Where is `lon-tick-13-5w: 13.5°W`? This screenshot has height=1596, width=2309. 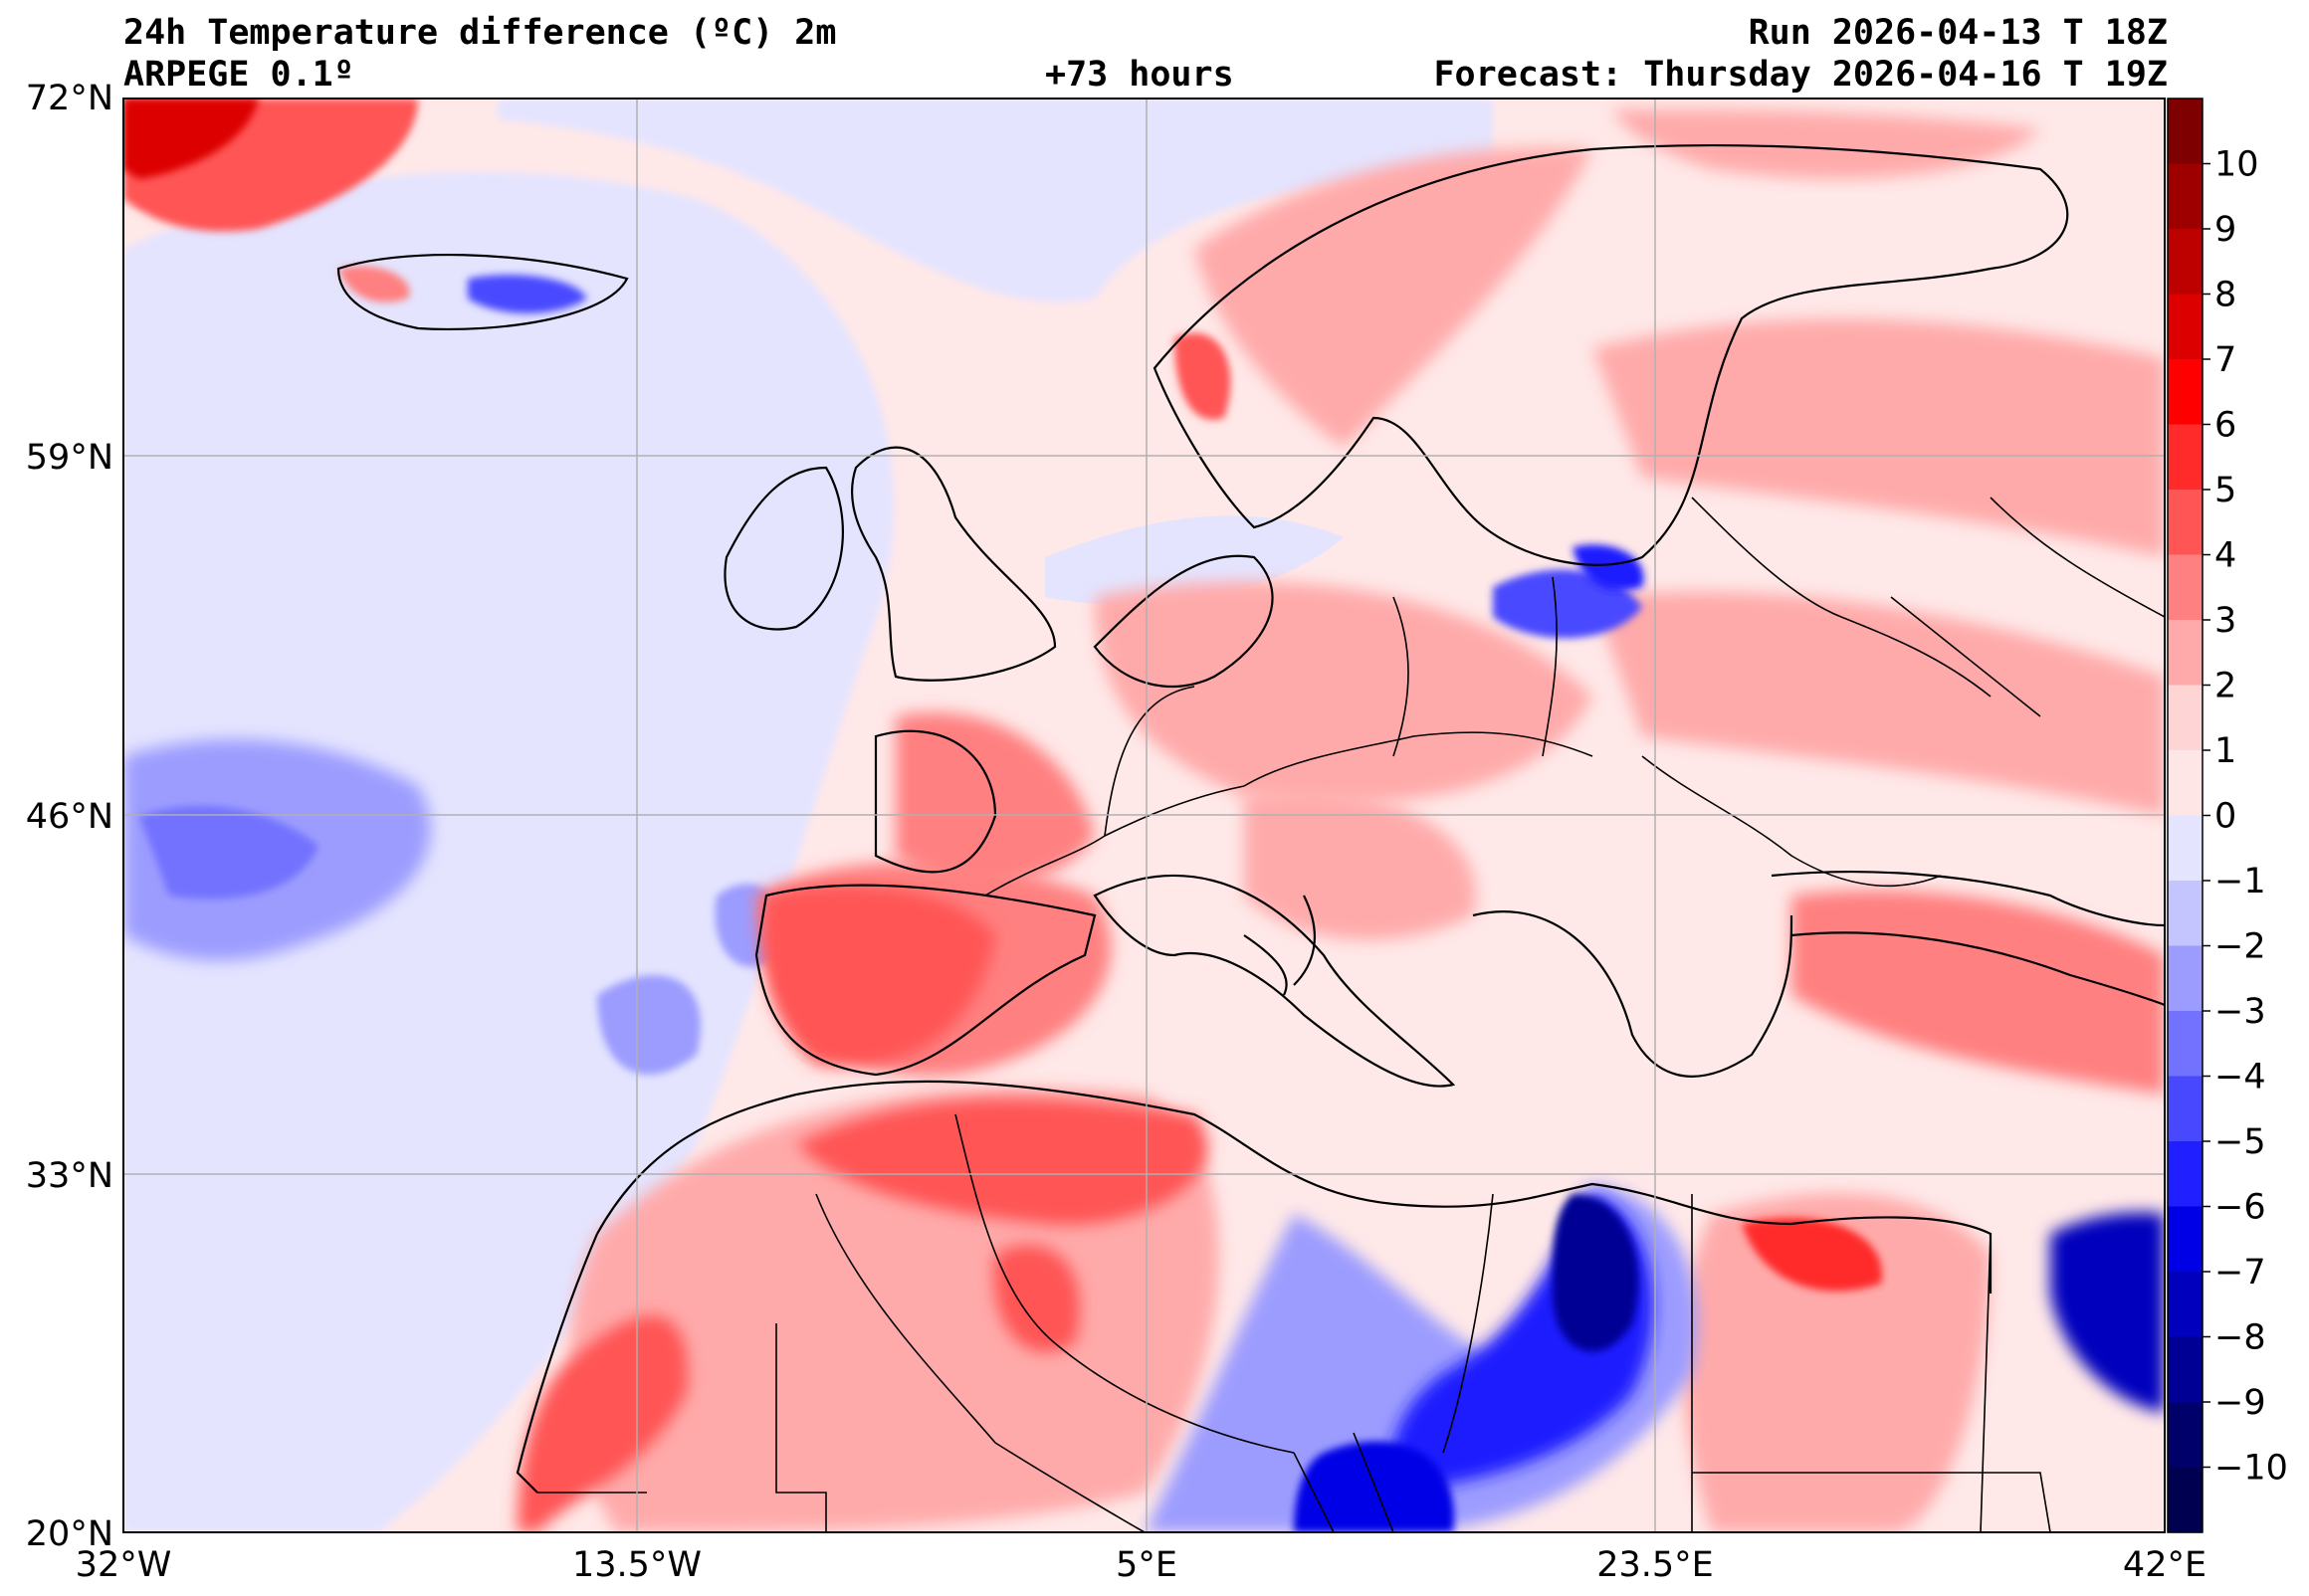 lon-tick-13-5w: 13.5°W is located at coordinates (637, 1565).